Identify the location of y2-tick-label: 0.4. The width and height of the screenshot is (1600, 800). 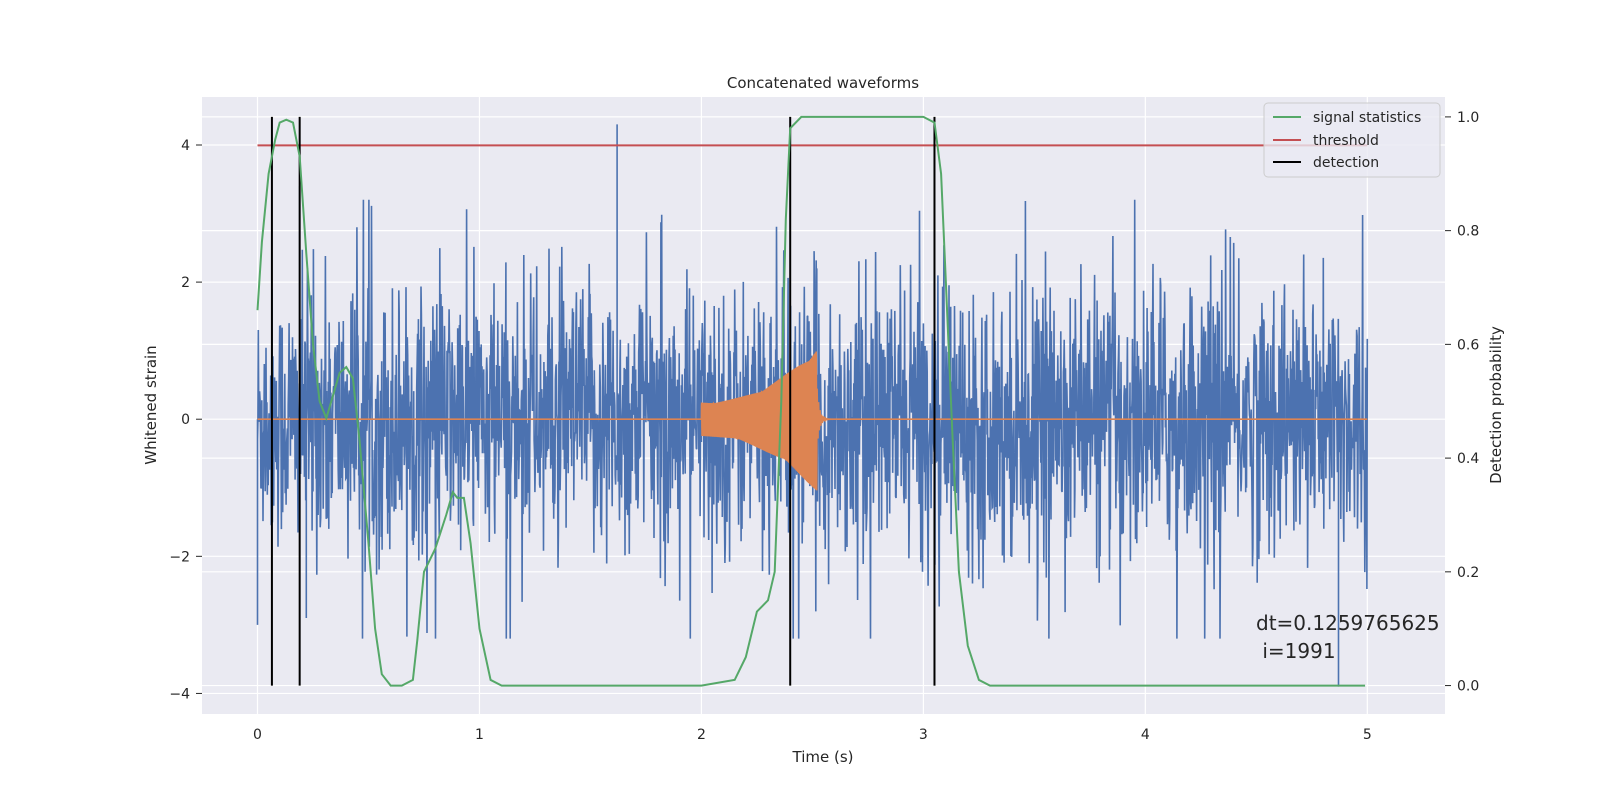
(1468, 459).